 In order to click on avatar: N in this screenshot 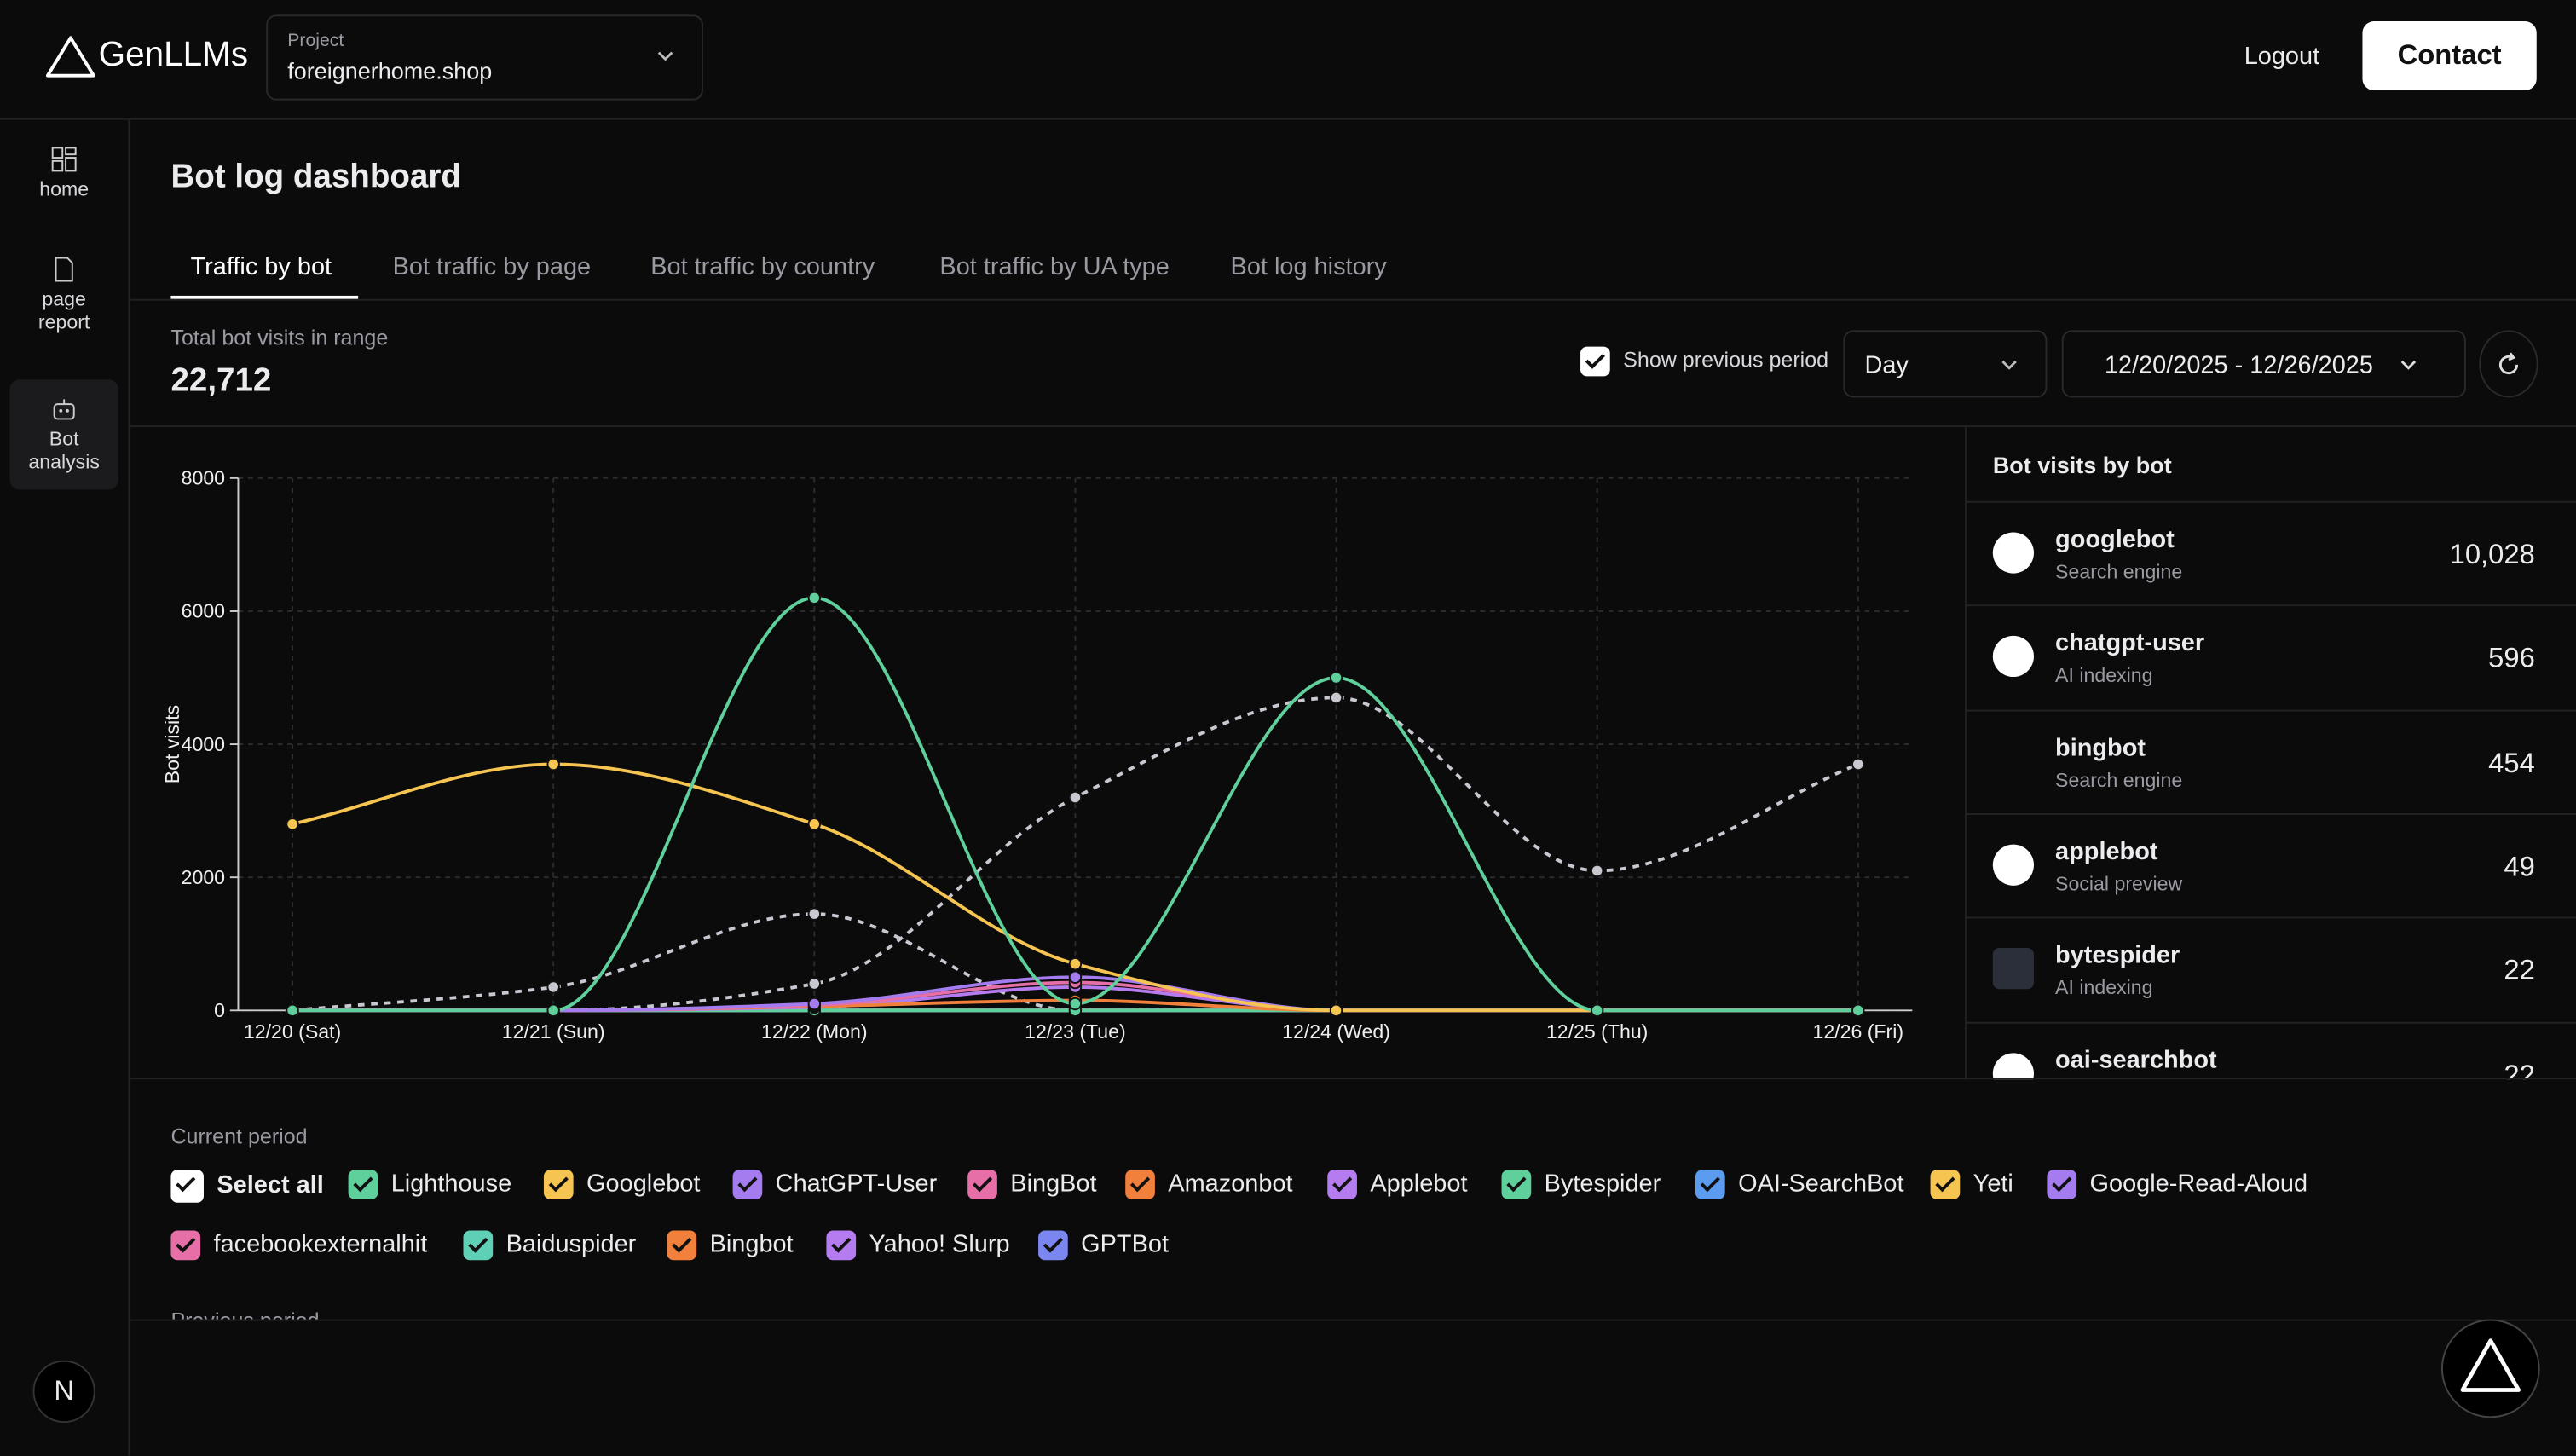, I will do `click(63, 1392)`.